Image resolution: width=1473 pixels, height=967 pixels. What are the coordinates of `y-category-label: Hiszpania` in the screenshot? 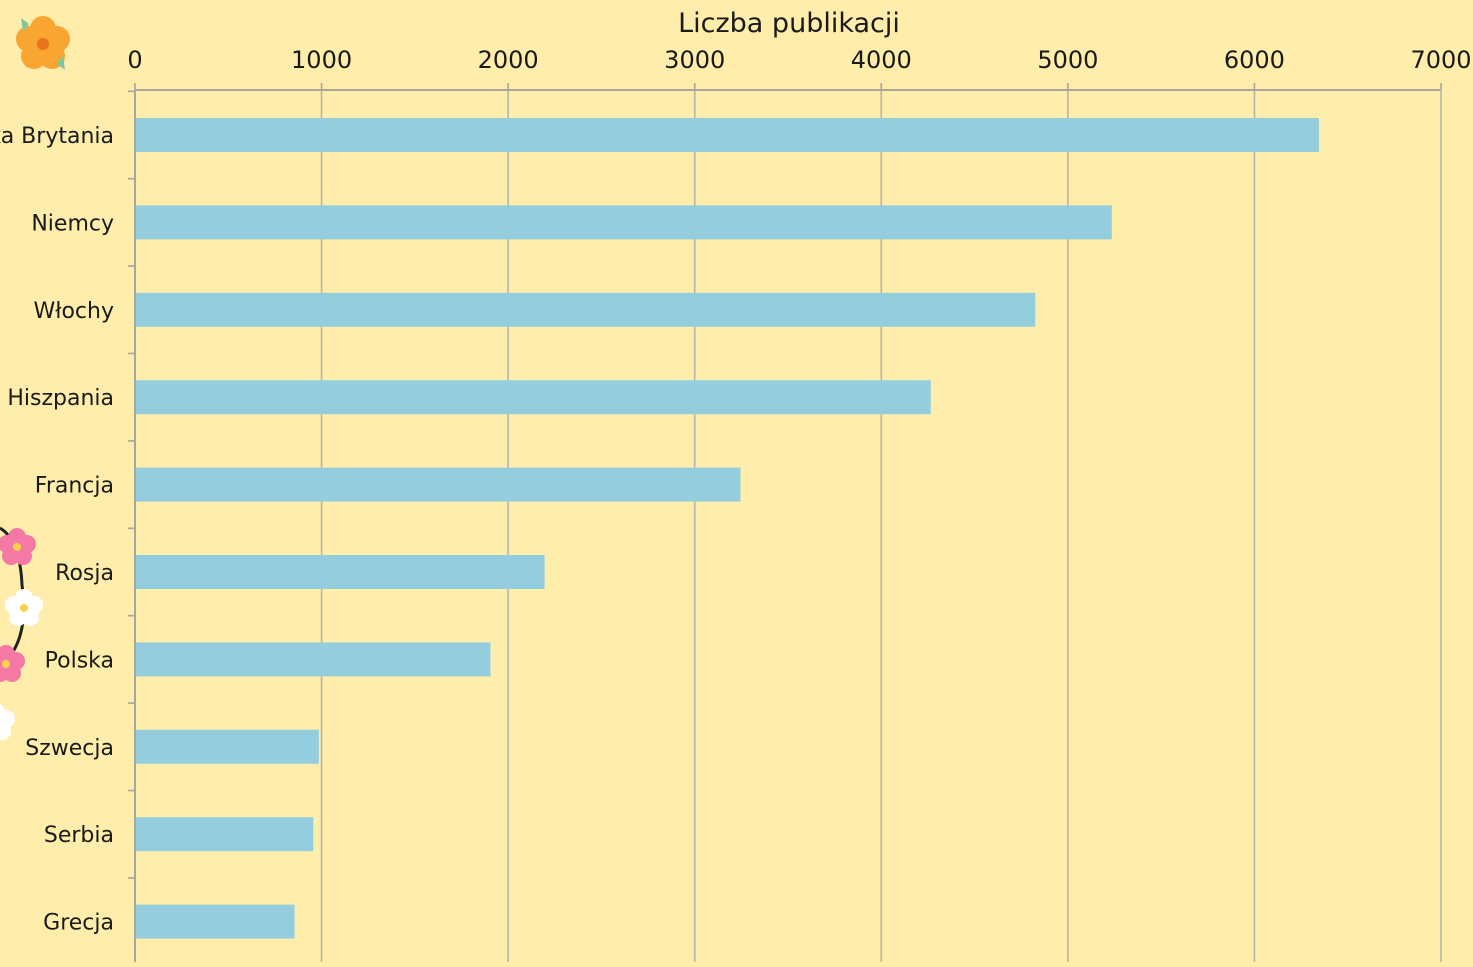 It's located at (60, 398).